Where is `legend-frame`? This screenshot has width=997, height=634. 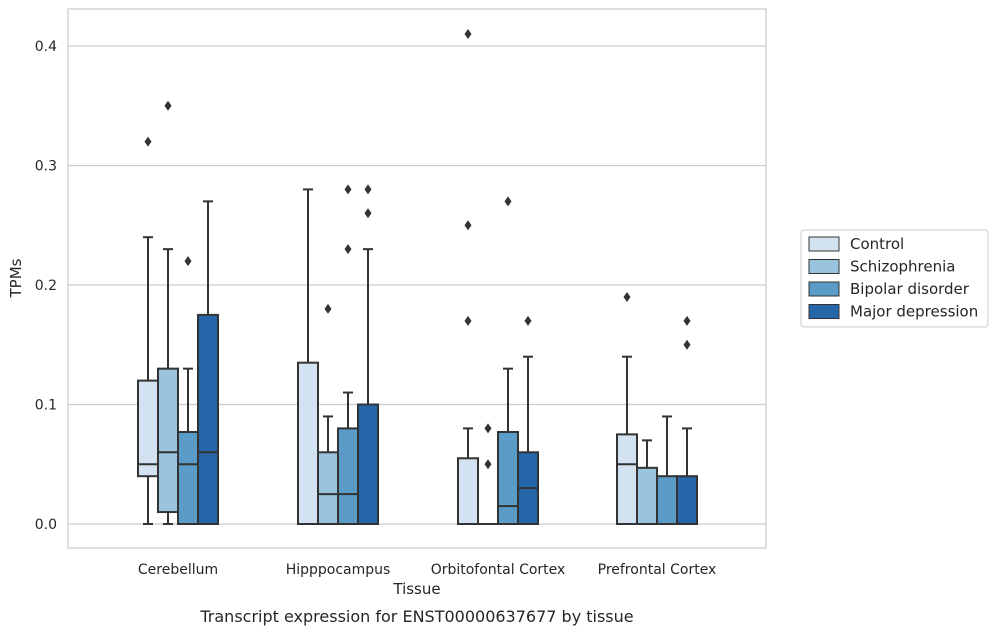
legend-frame is located at coordinates (894, 278).